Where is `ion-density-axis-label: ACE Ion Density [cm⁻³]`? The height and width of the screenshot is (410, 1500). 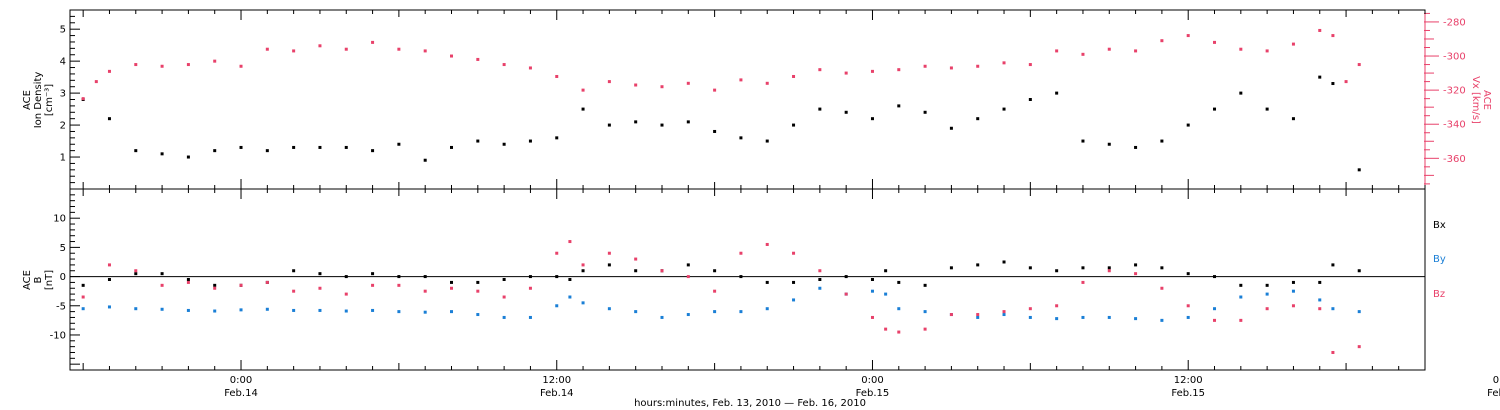
ion-density-axis-label: ACE Ion Density [cm⁻³] is located at coordinates (38, 100).